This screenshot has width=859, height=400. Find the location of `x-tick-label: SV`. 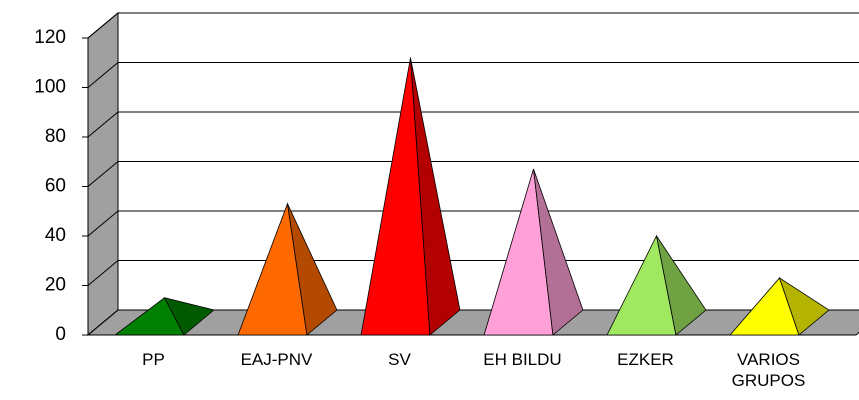

x-tick-label: SV is located at coordinates (399, 359).